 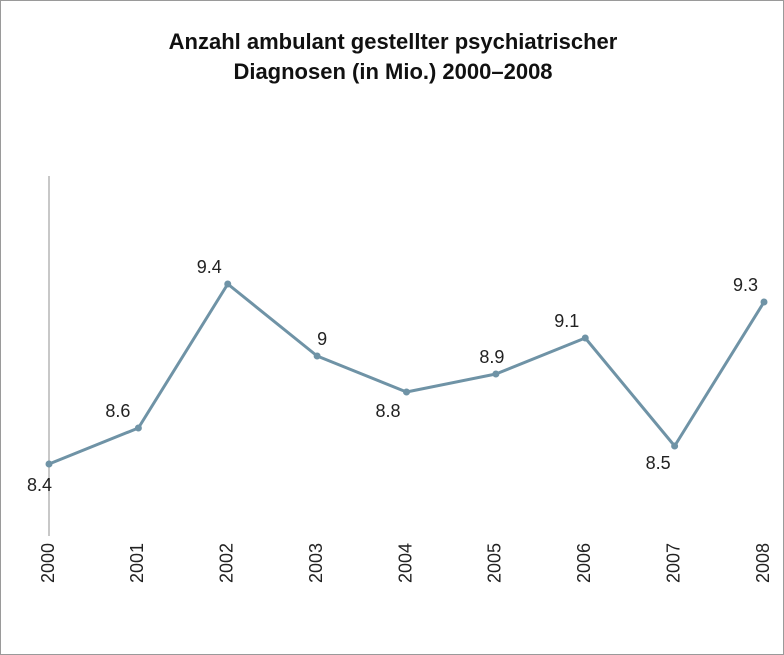 I want to click on data-label: 8.5, so click(x=658, y=463).